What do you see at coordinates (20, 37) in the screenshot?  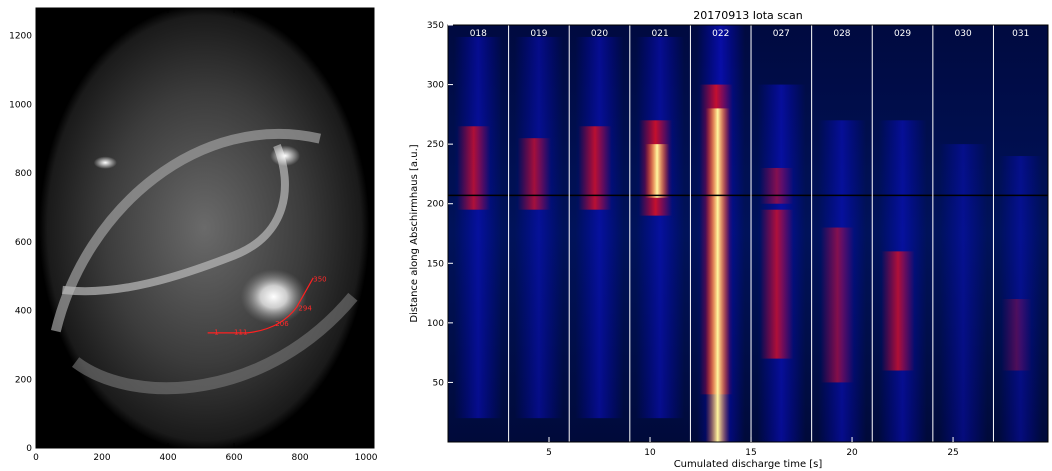 I see `y-tick-label: 1200` at bounding box center [20, 37].